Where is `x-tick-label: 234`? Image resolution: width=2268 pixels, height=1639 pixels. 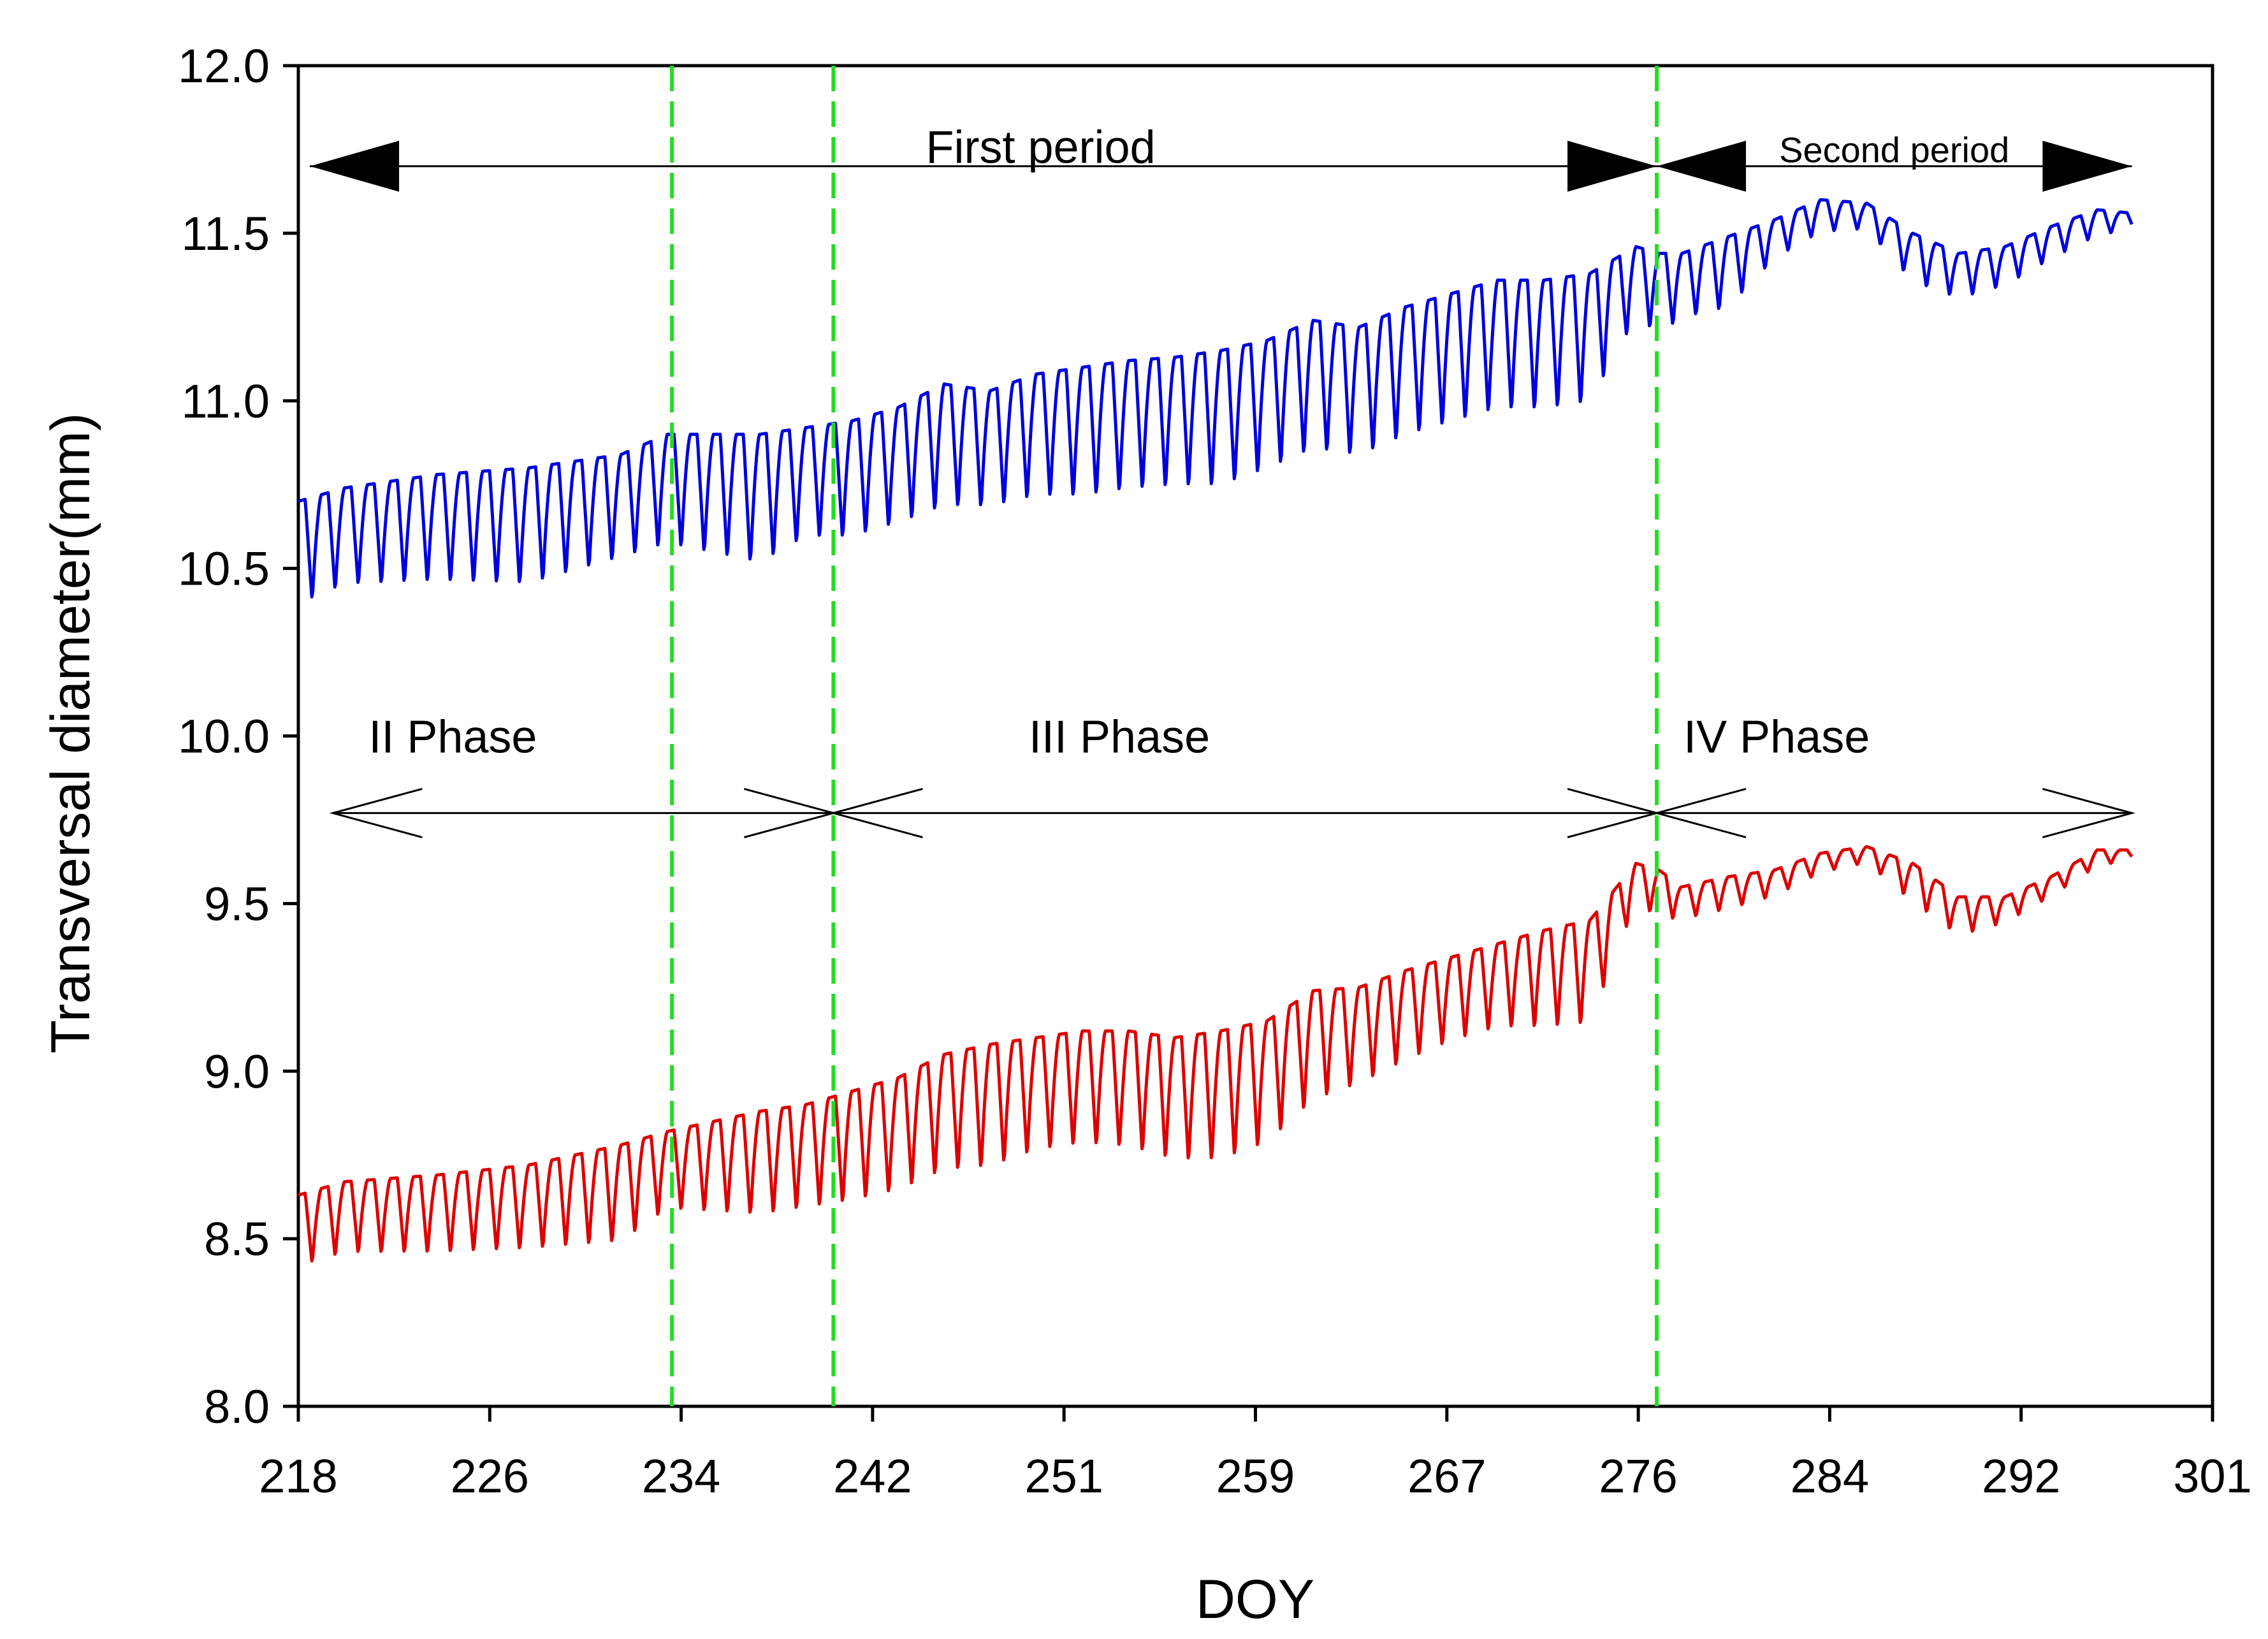
x-tick-label: 234 is located at coordinates (681, 1476).